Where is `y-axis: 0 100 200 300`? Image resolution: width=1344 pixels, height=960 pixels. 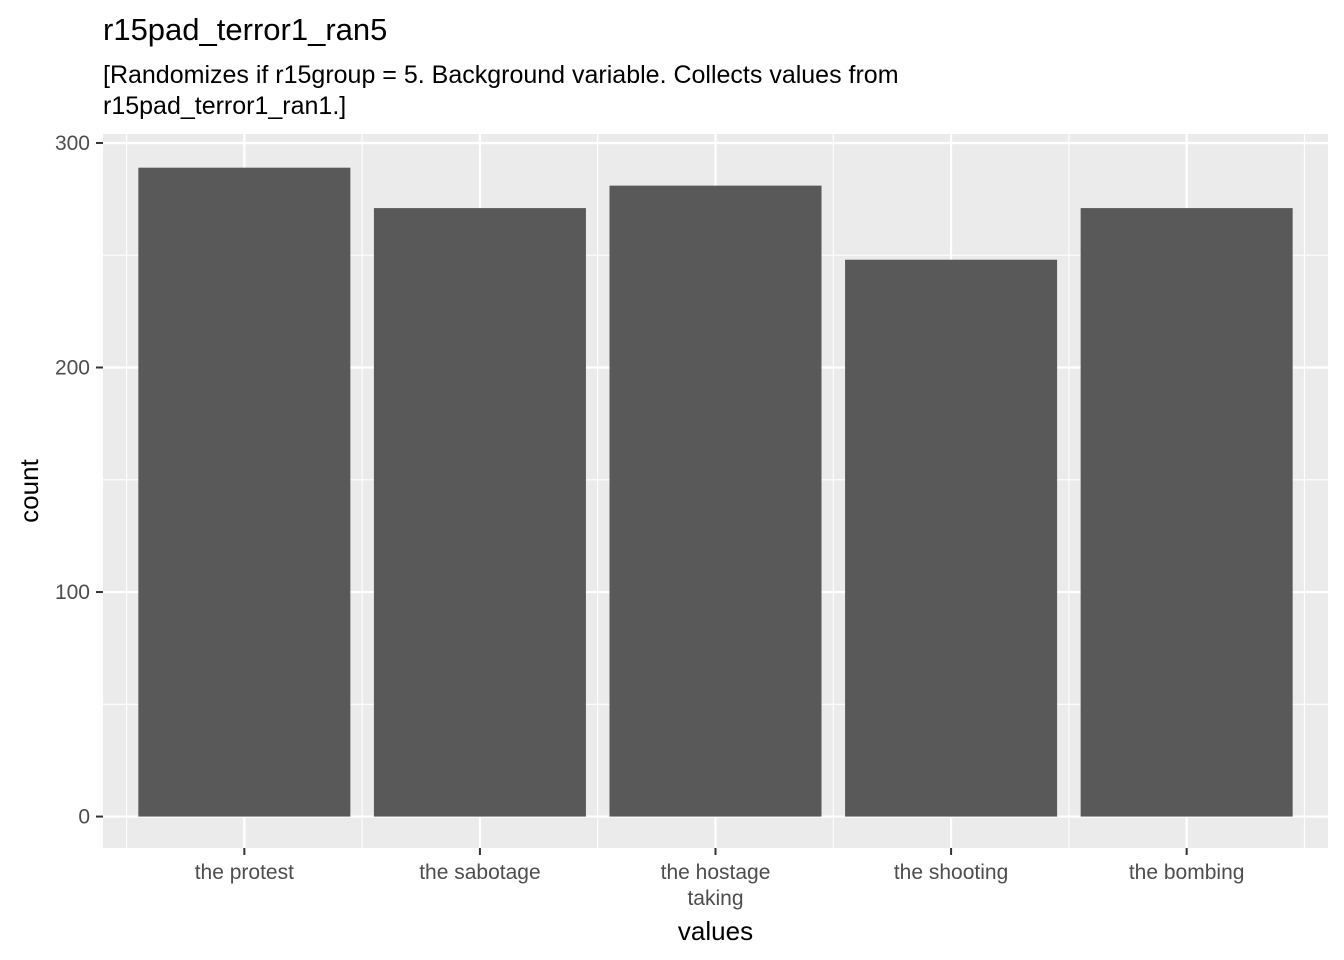 y-axis: 0 100 200 300 is located at coordinates (79, 480).